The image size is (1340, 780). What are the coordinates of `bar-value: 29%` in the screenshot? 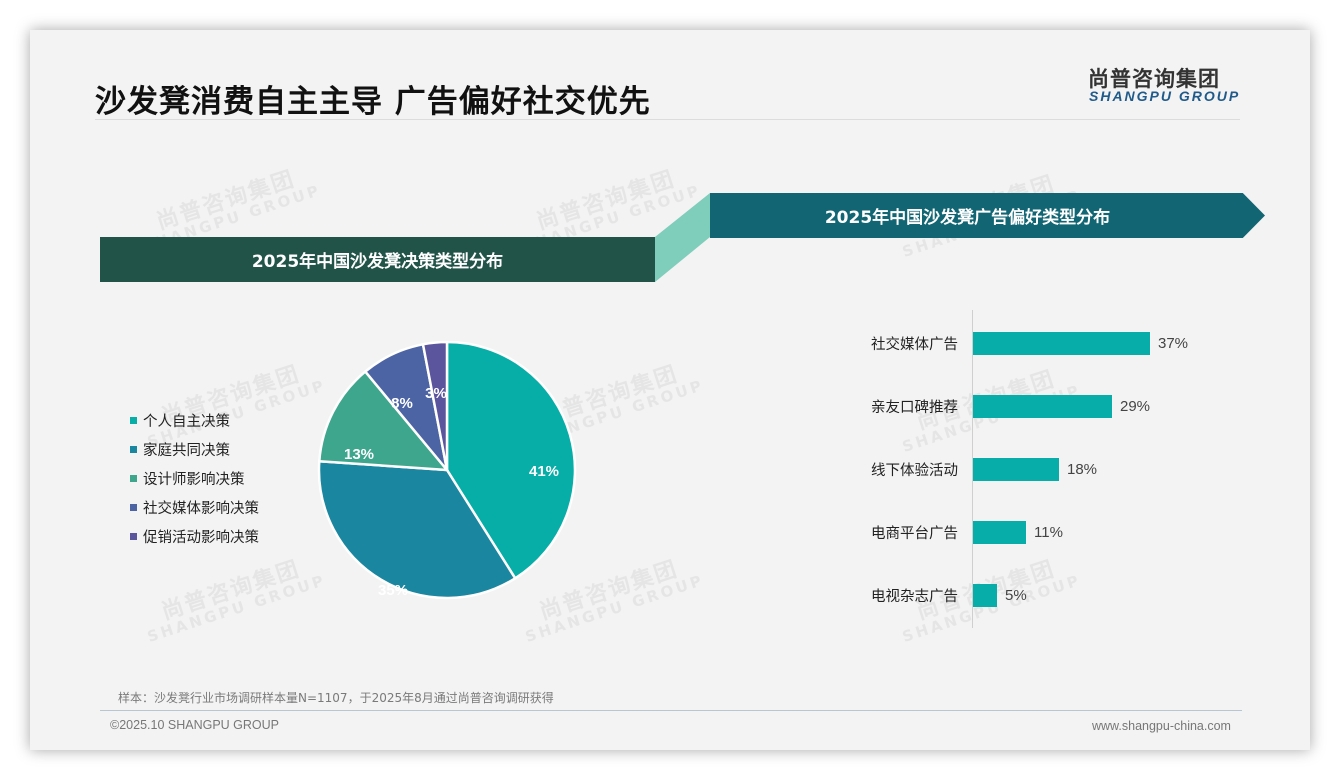 It's located at (1135, 406).